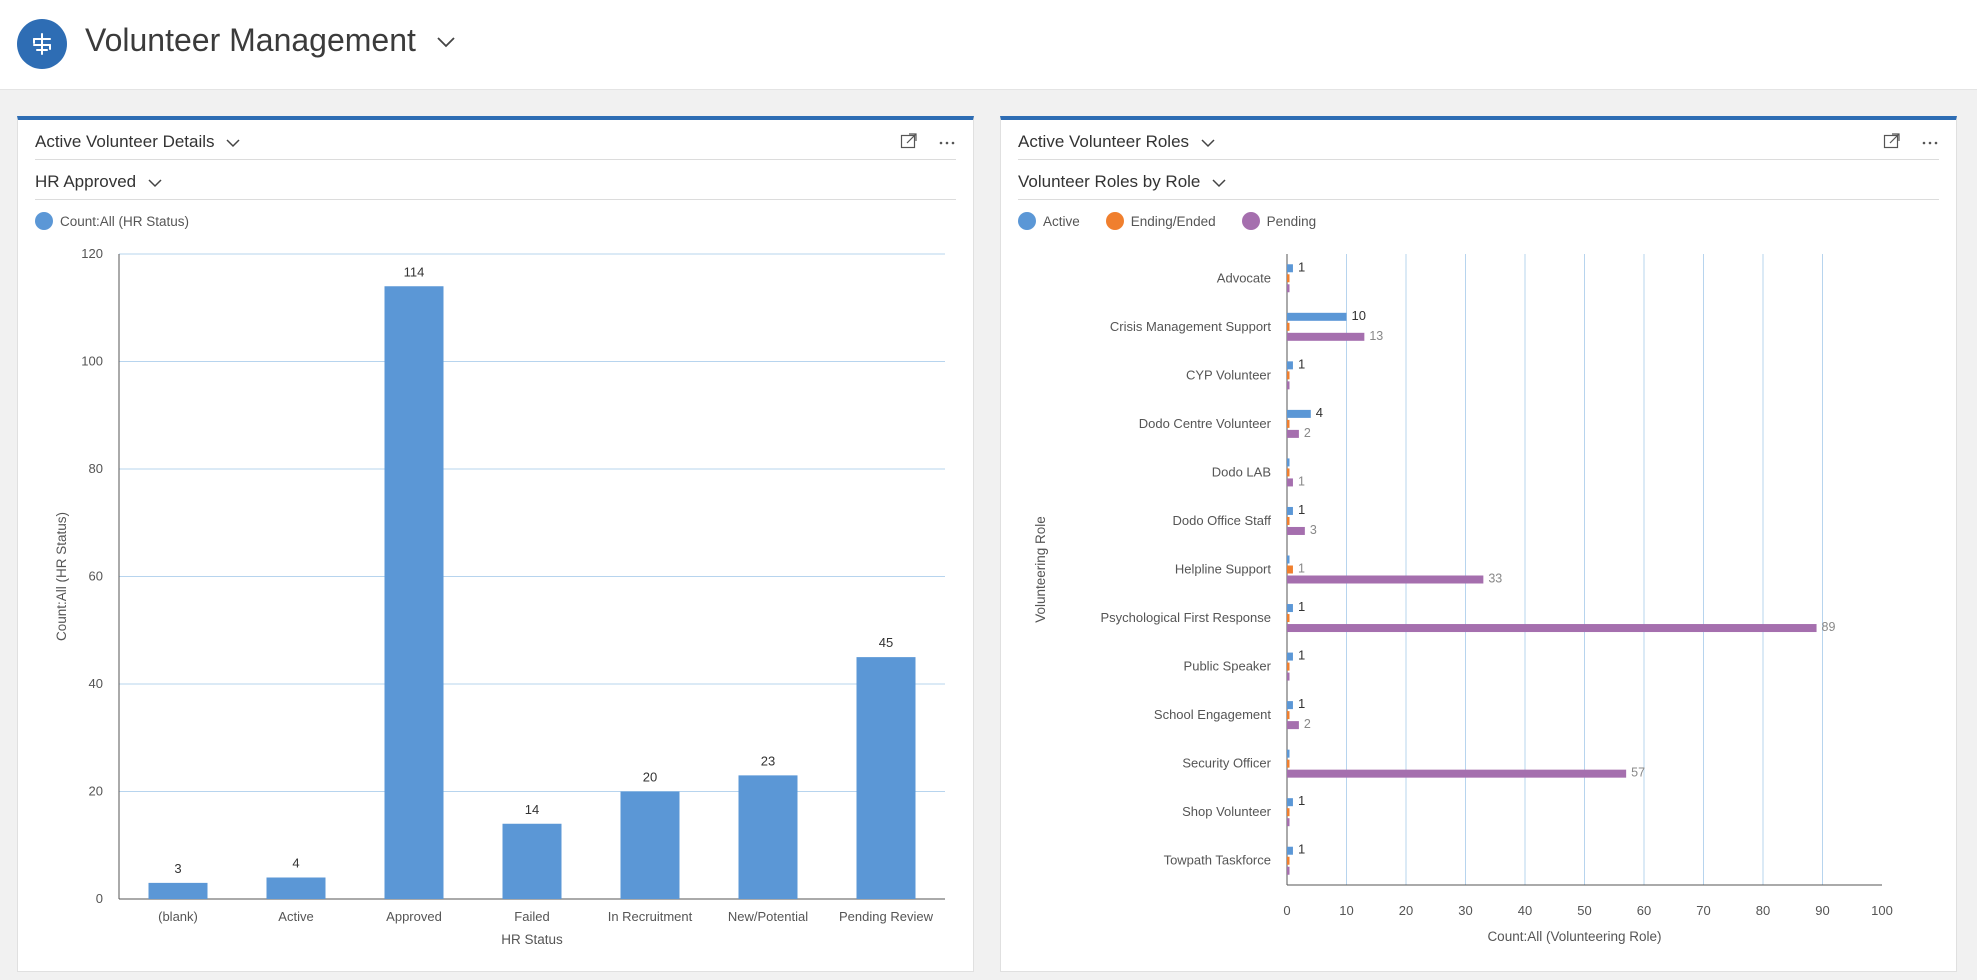 The image size is (1977, 980). I want to click on legend-item: Pending, so click(1278, 221).